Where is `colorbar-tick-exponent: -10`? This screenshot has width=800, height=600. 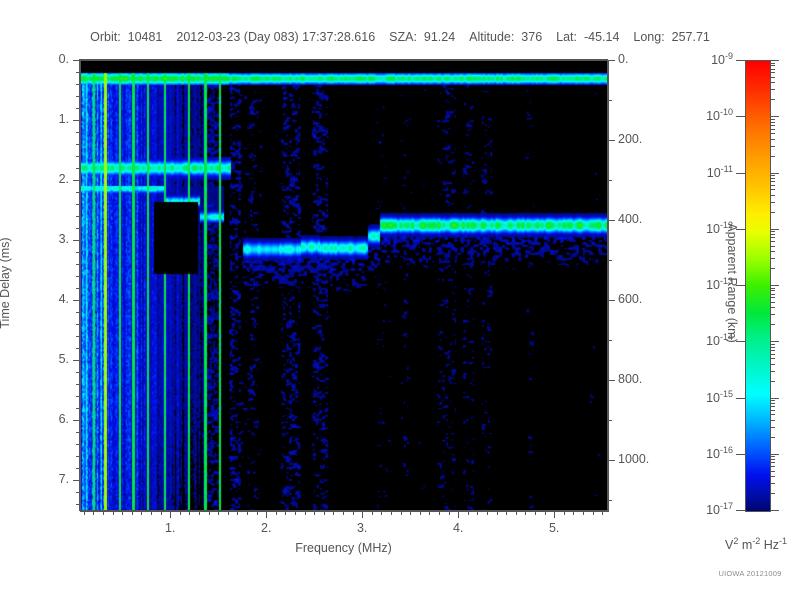 colorbar-tick-exponent: -10 is located at coordinates (726, 112).